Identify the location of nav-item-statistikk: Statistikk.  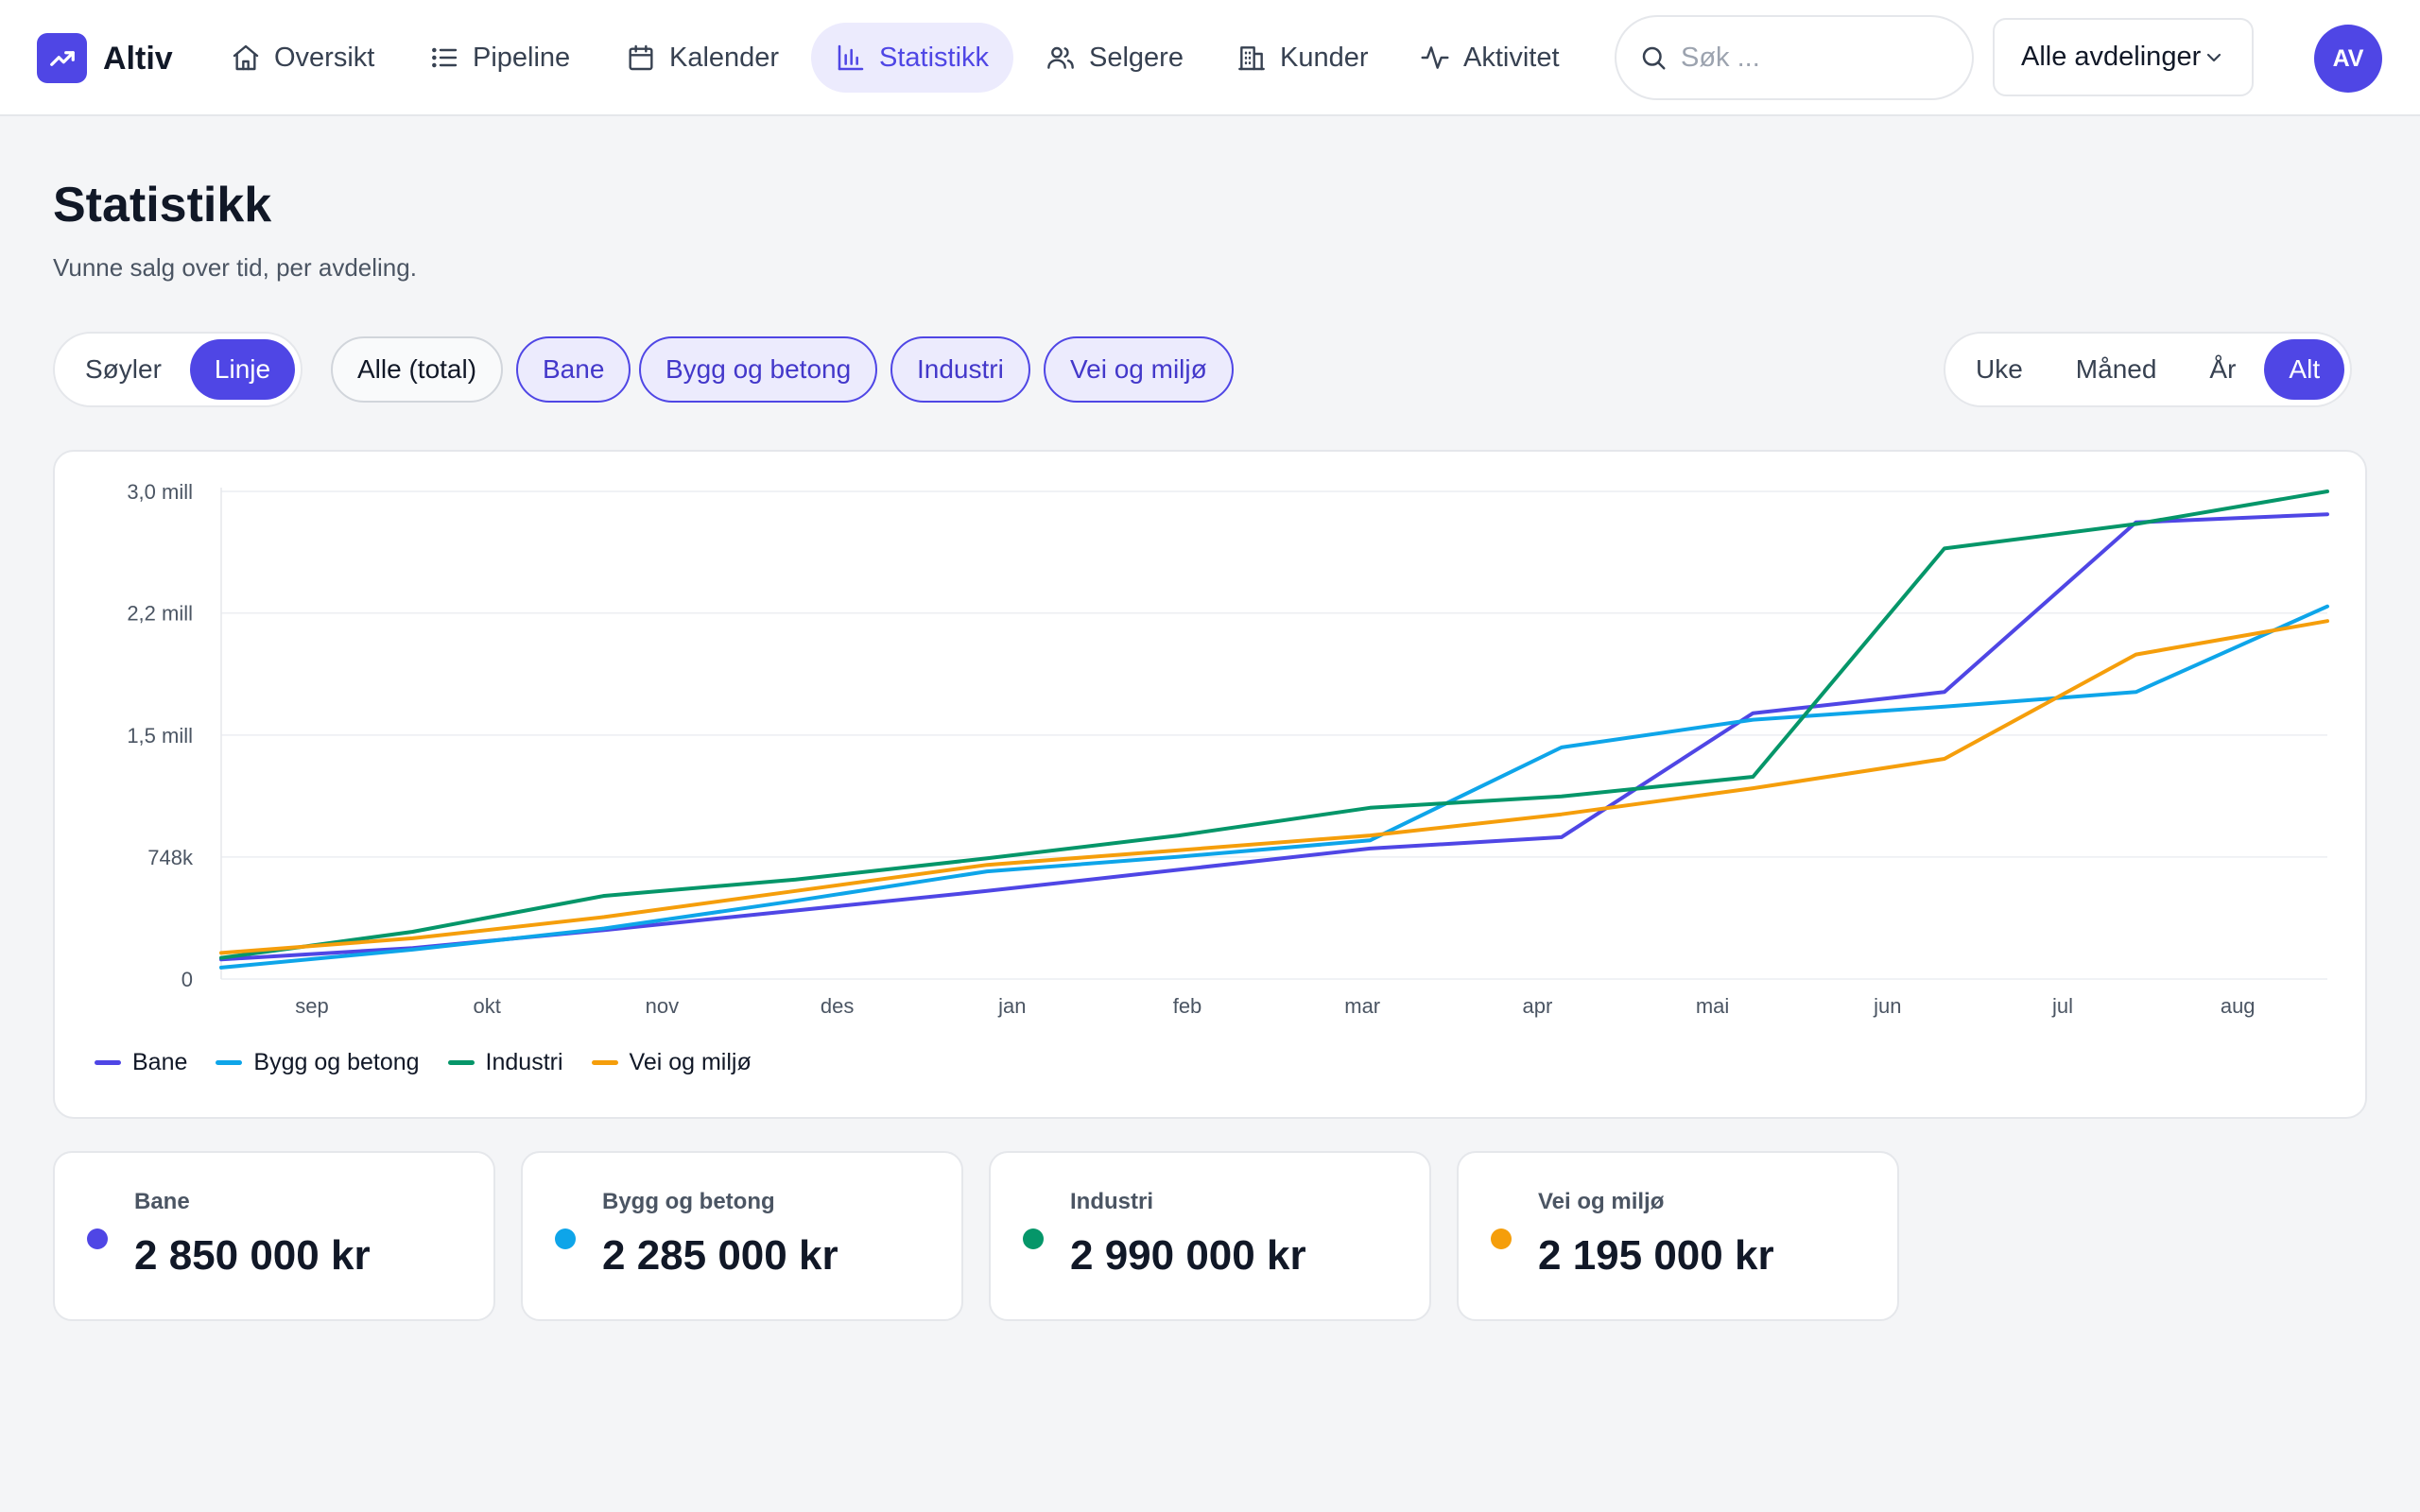
(913, 58).